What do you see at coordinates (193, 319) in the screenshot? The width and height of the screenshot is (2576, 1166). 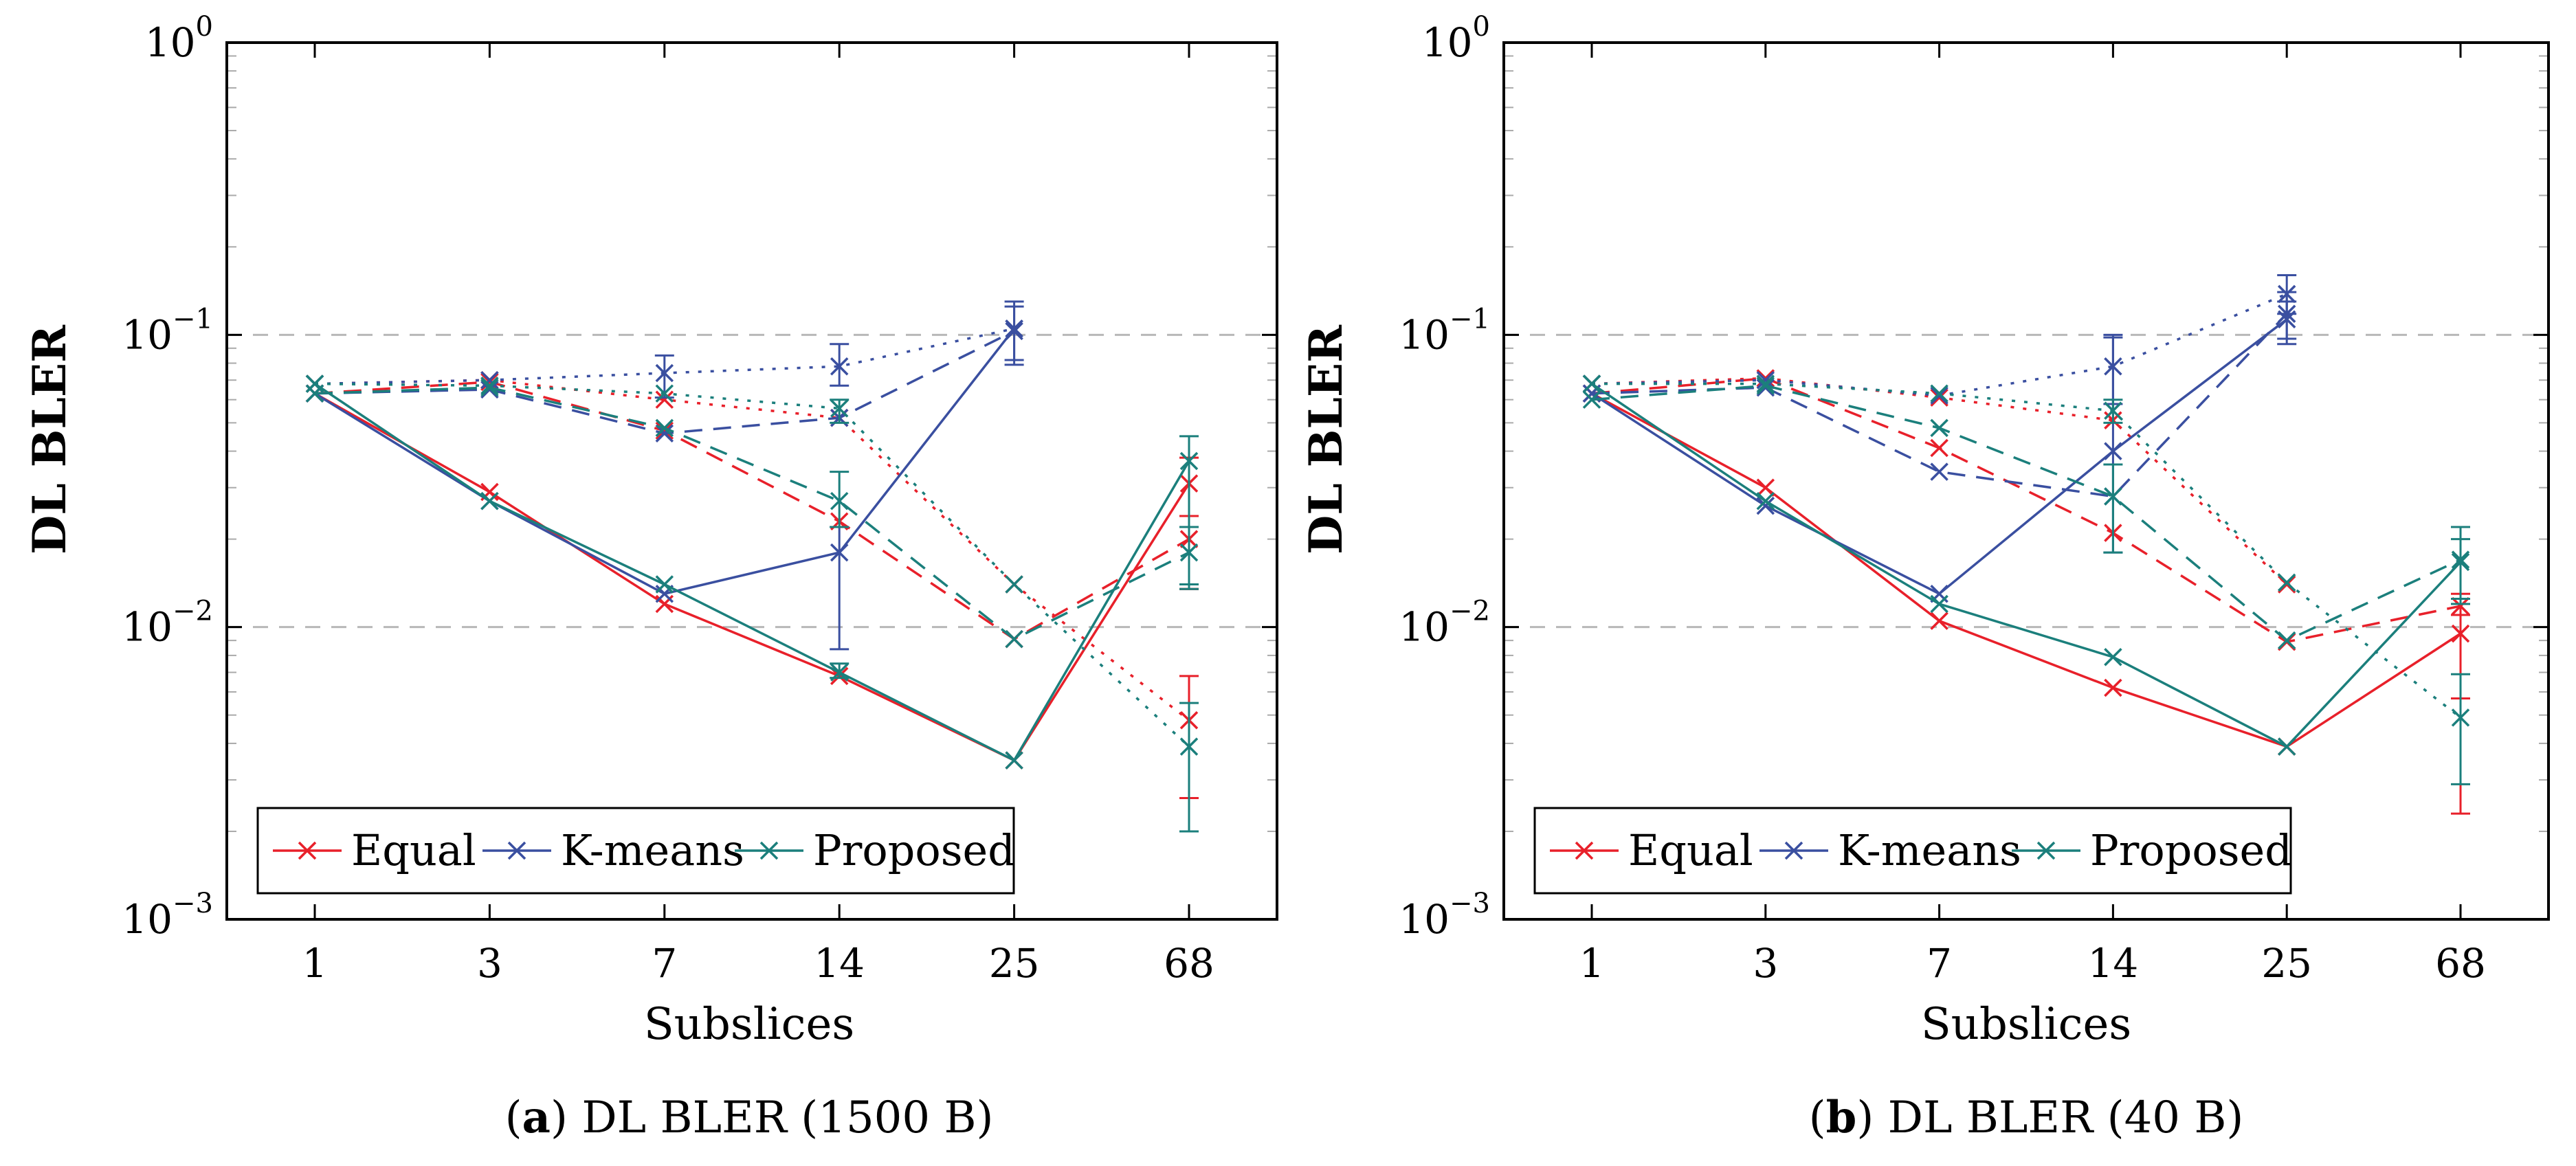 I see `y-tick-exponent-a-2: −1` at bounding box center [193, 319].